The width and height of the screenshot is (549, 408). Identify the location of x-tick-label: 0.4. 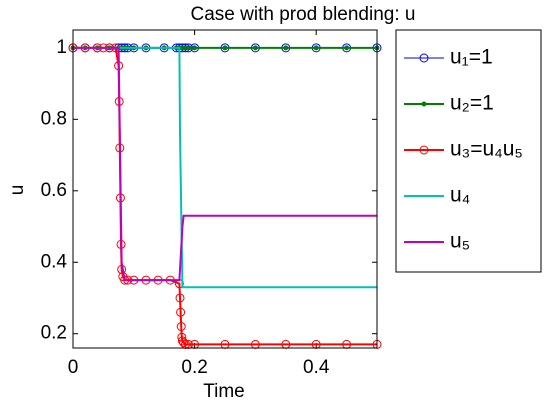
(316, 367).